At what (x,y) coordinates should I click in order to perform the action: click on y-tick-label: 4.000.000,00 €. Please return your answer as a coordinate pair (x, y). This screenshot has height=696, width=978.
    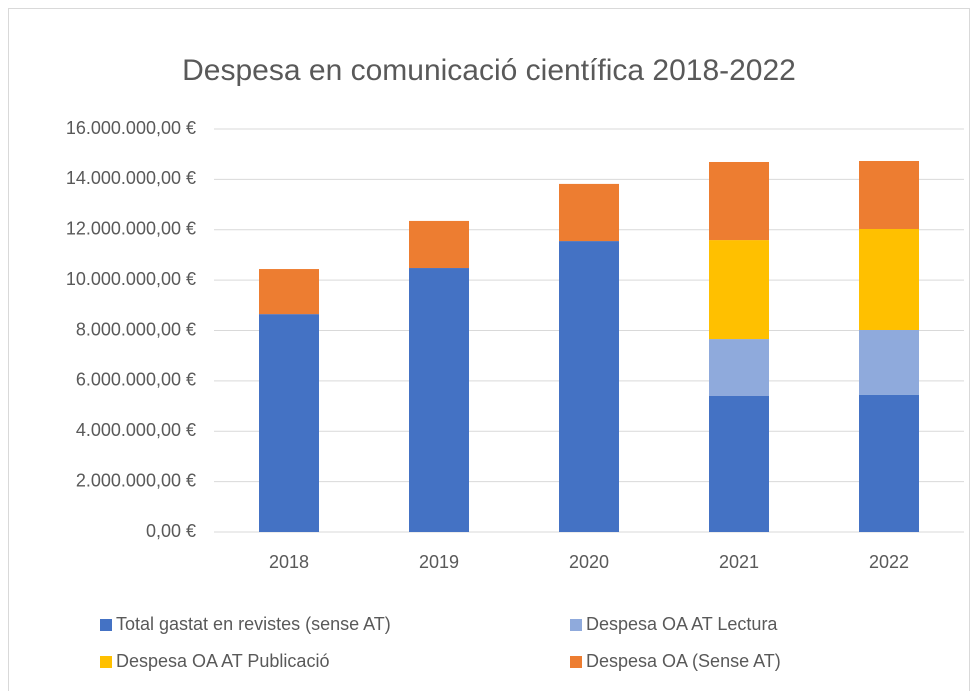
    Looking at the image, I should click on (136, 430).